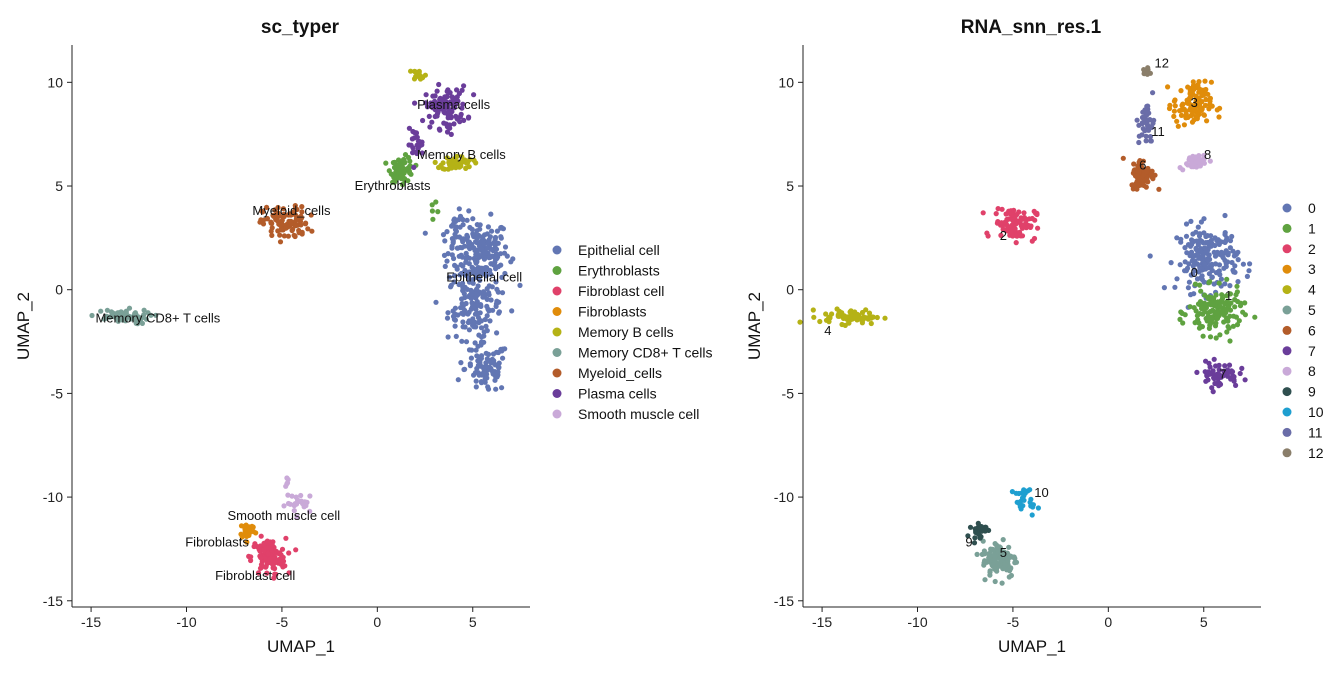  What do you see at coordinates (457, 156) in the screenshot?
I see `point-memory-b-cells` at bounding box center [457, 156].